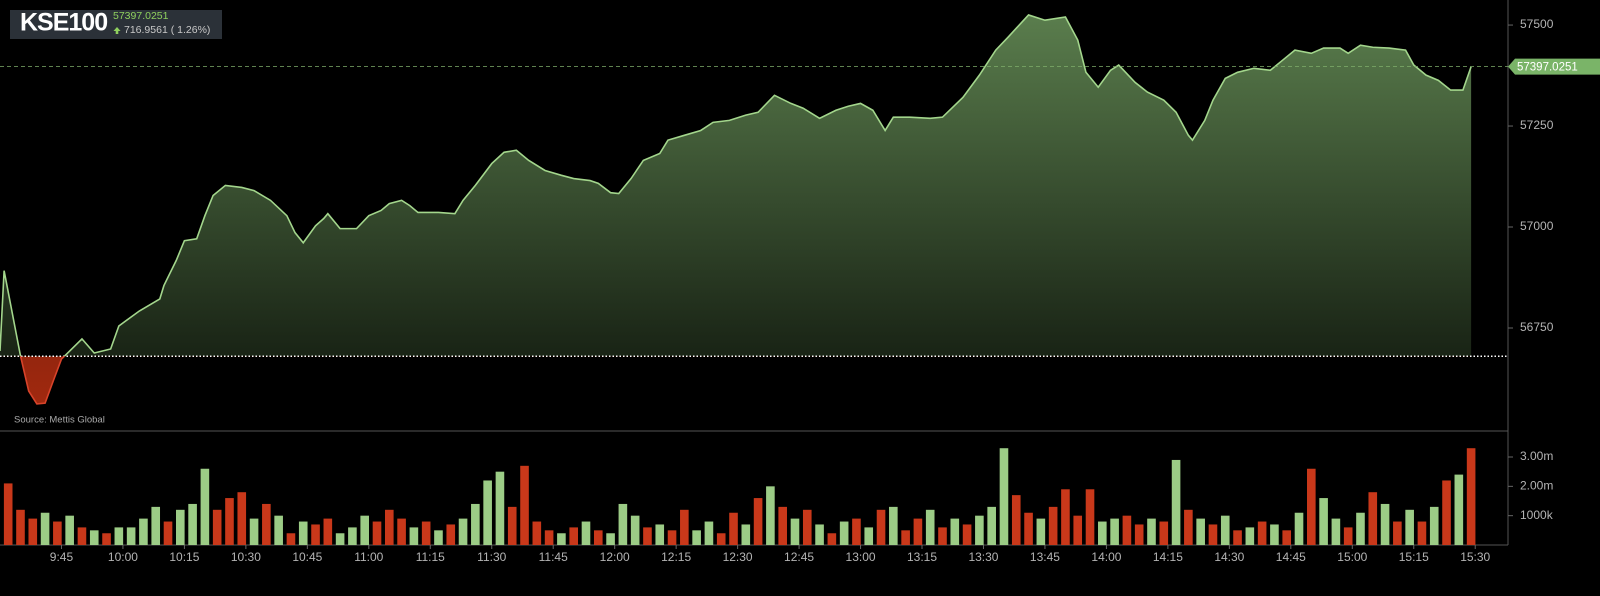 The height and width of the screenshot is (596, 1600). What do you see at coordinates (1536, 456) in the screenshot?
I see `y-tick-label: 3.00m` at bounding box center [1536, 456].